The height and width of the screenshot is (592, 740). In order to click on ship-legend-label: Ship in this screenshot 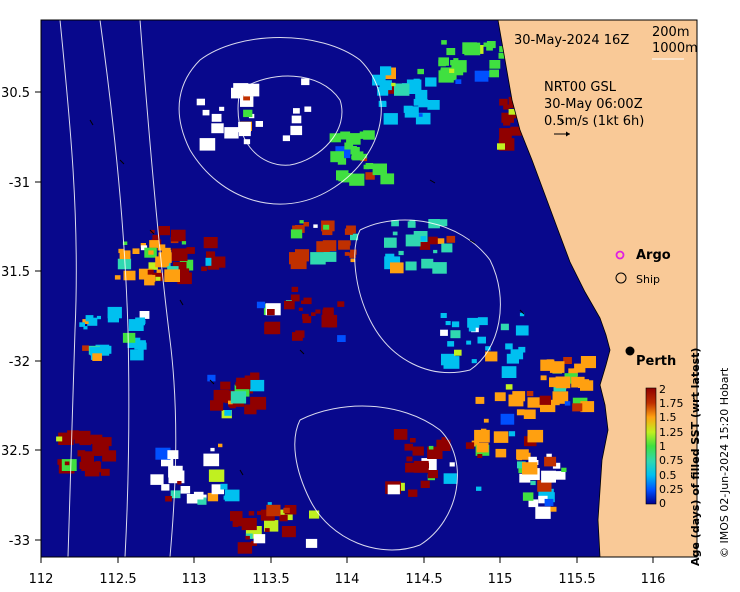, I will do `click(648, 279)`.